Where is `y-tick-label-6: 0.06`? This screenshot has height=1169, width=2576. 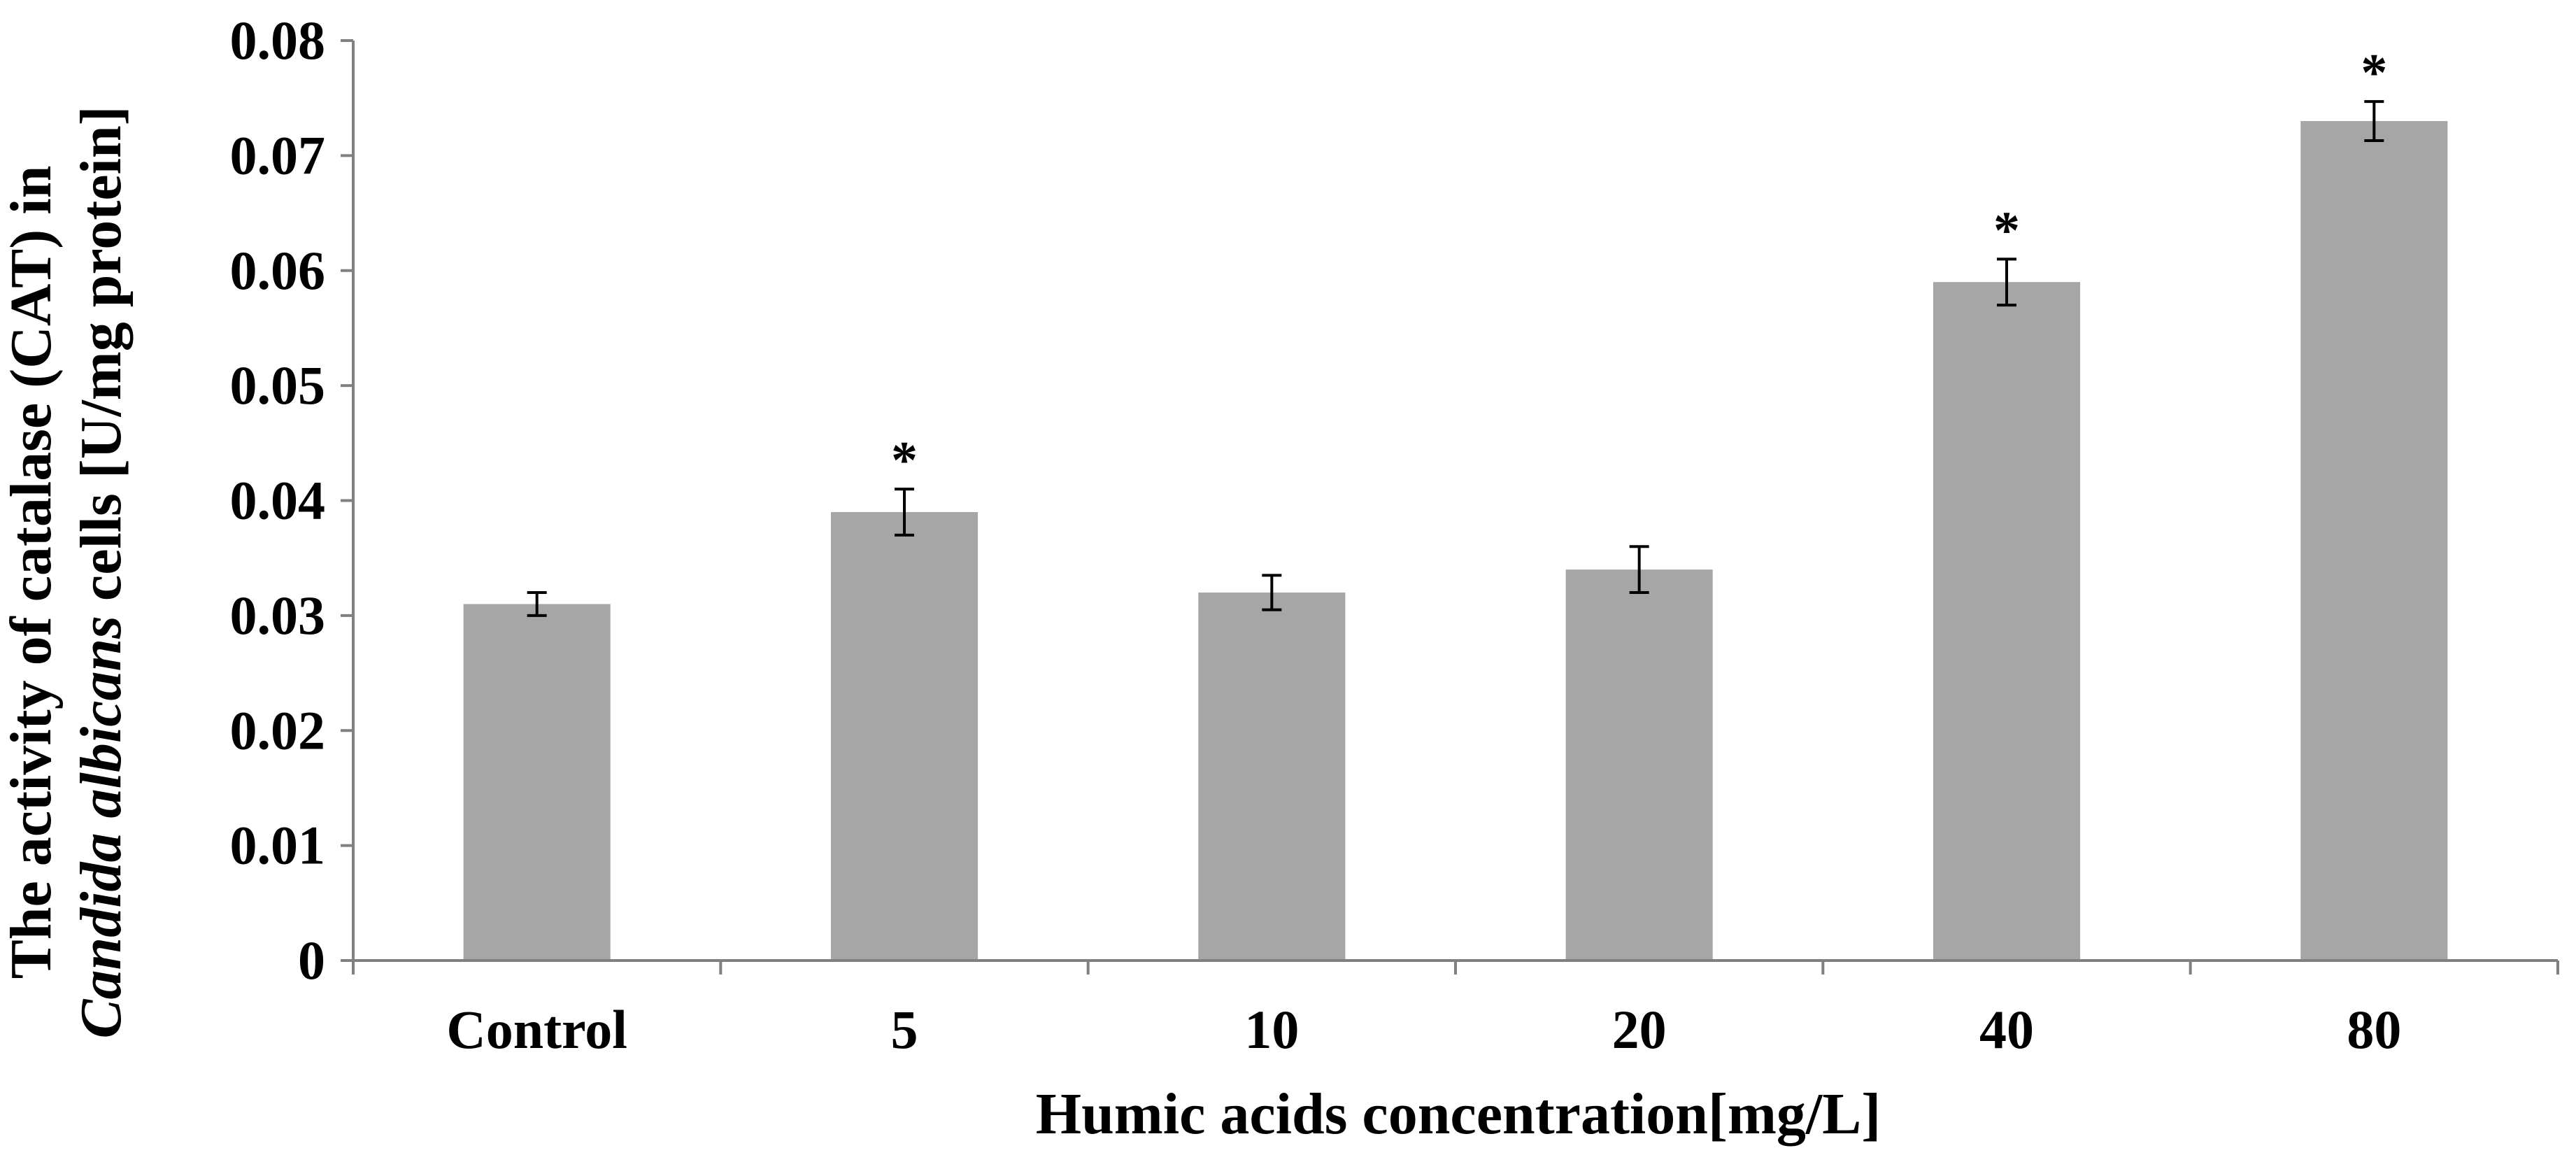 y-tick-label-6: 0.06 is located at coordinates (278, 270).